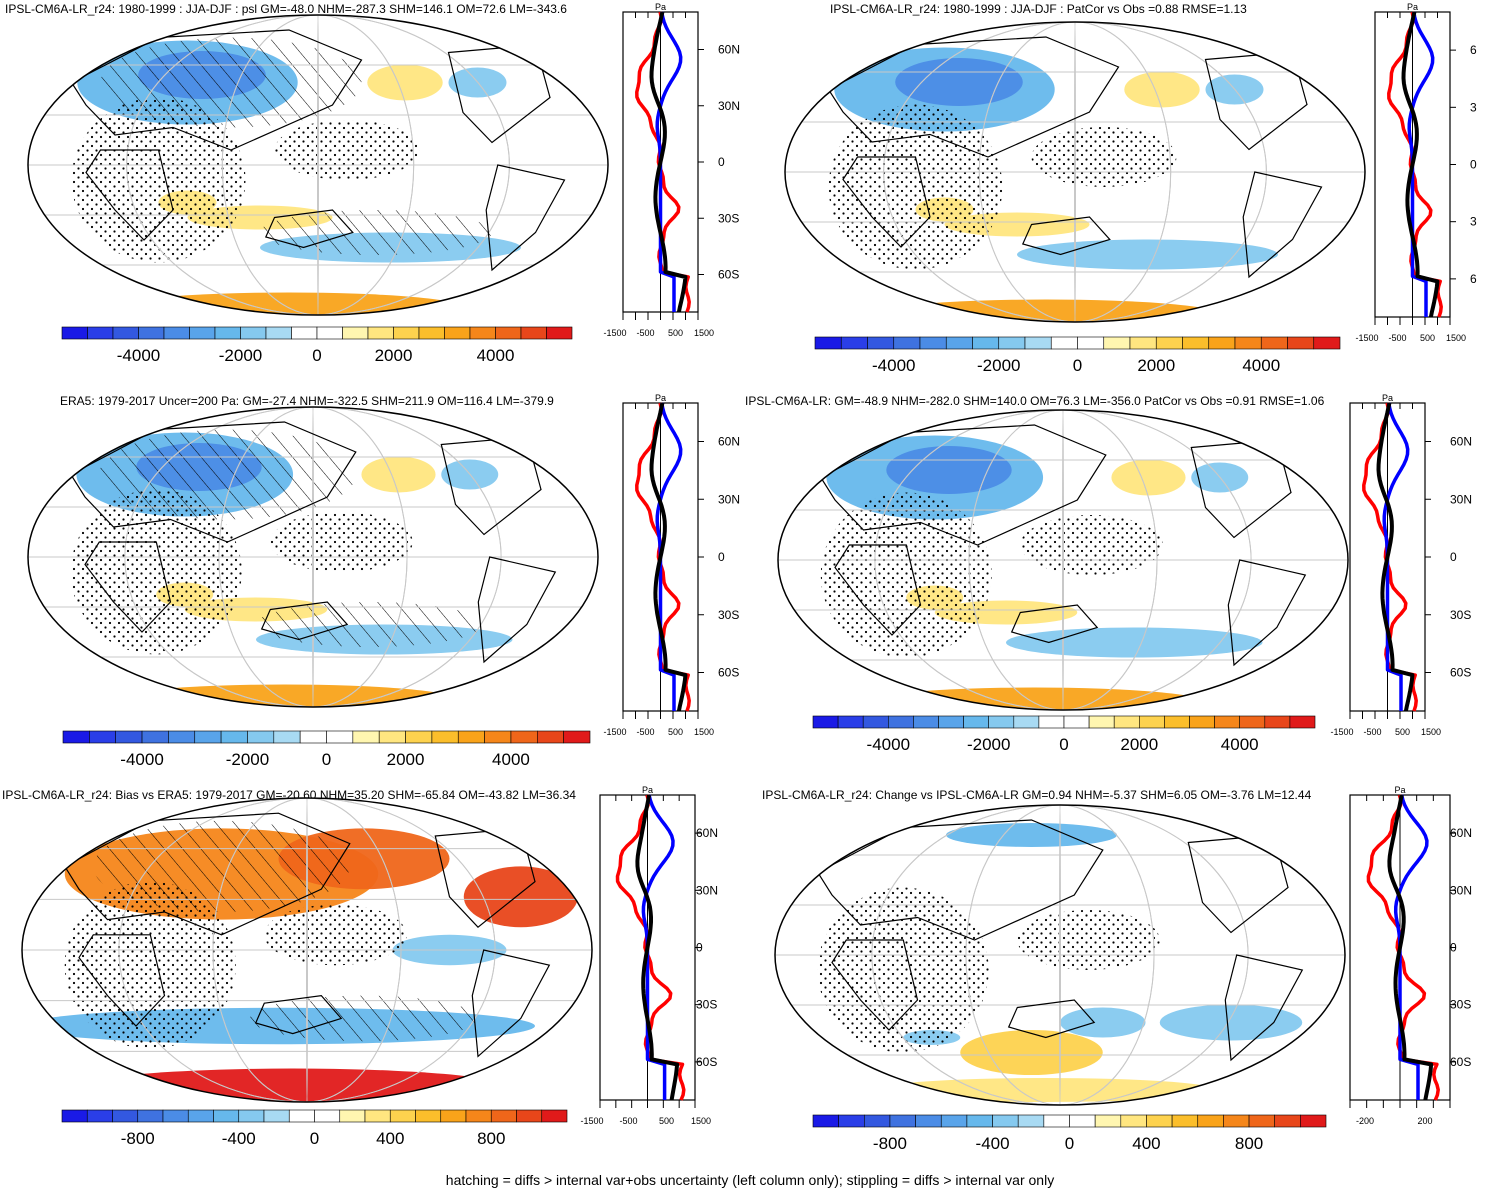 The height and width of the screenshot is (1195, 1500). Describe the element at coordinates (591, 1121) in the screenshot. I see `profile-xtick-label: -1500` at that location.